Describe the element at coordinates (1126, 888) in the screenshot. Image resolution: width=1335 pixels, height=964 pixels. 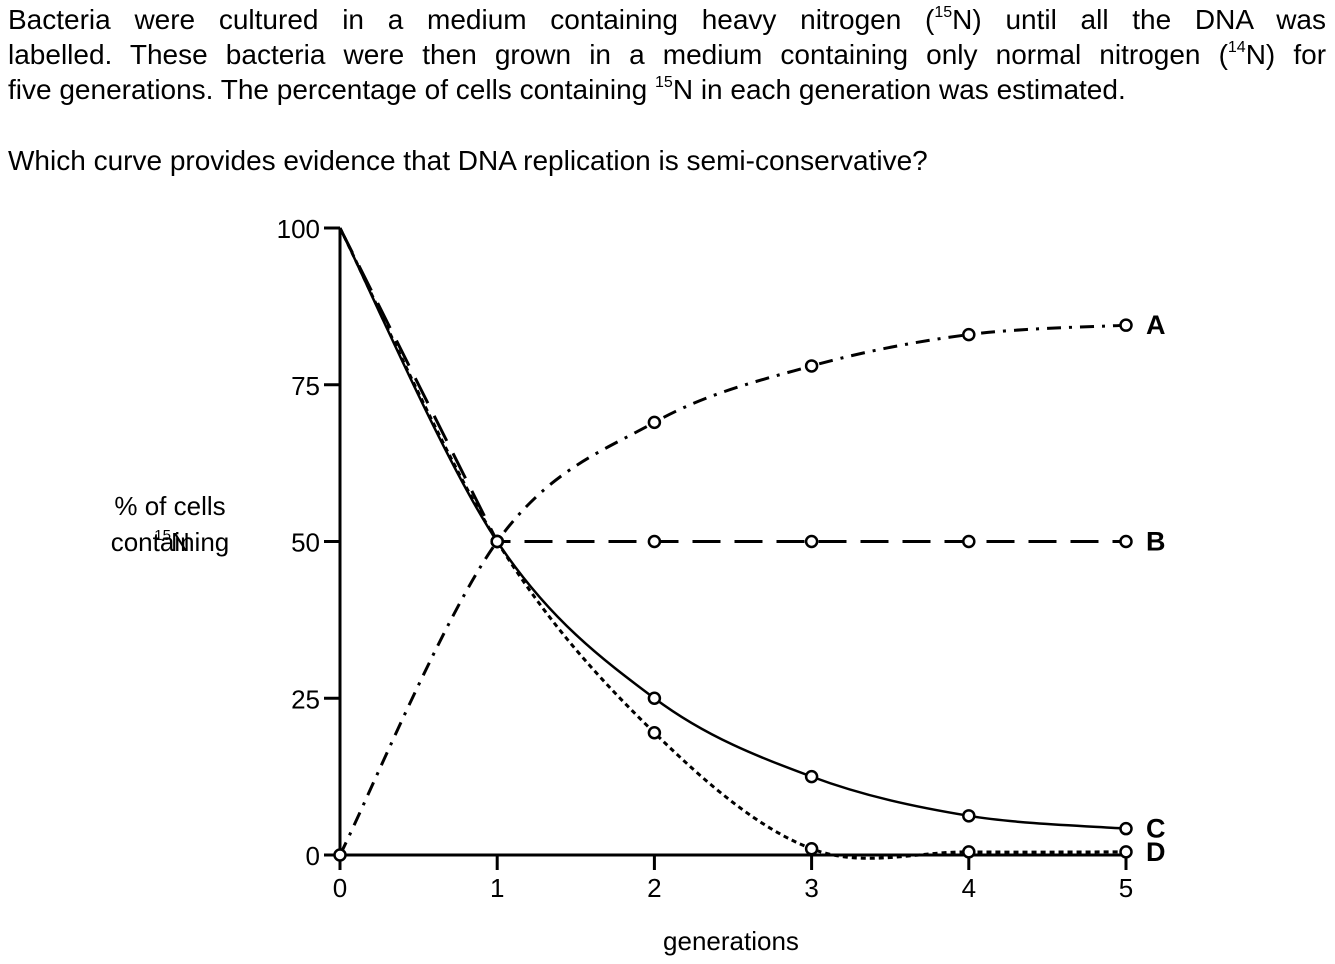
I see `x-tick-label: 5` at that location.